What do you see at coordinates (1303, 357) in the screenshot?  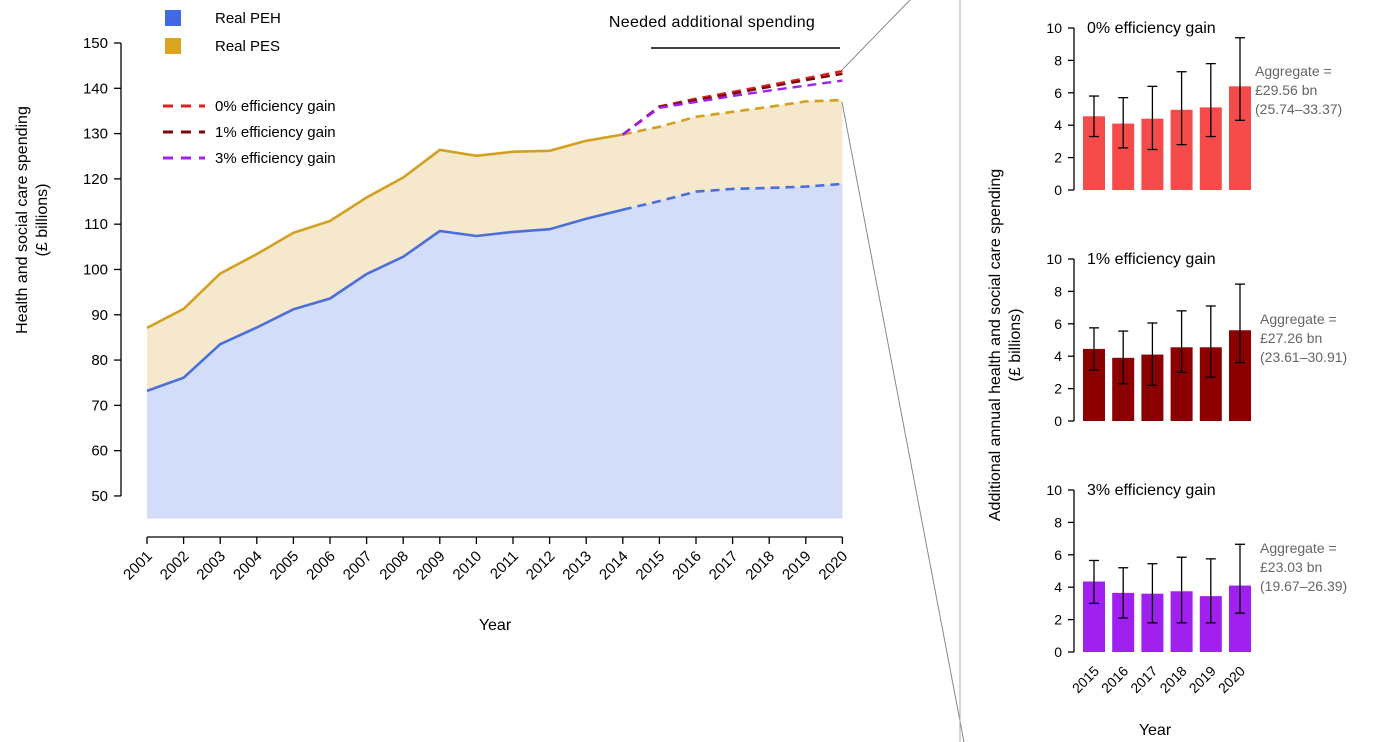 I see `aggregate-line: (23.61–30.91)` at bounding box center [1303, 357].